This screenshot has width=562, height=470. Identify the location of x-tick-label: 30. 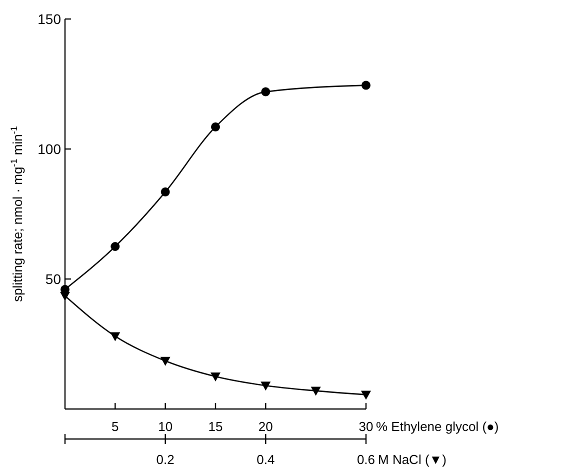
(366, 426).